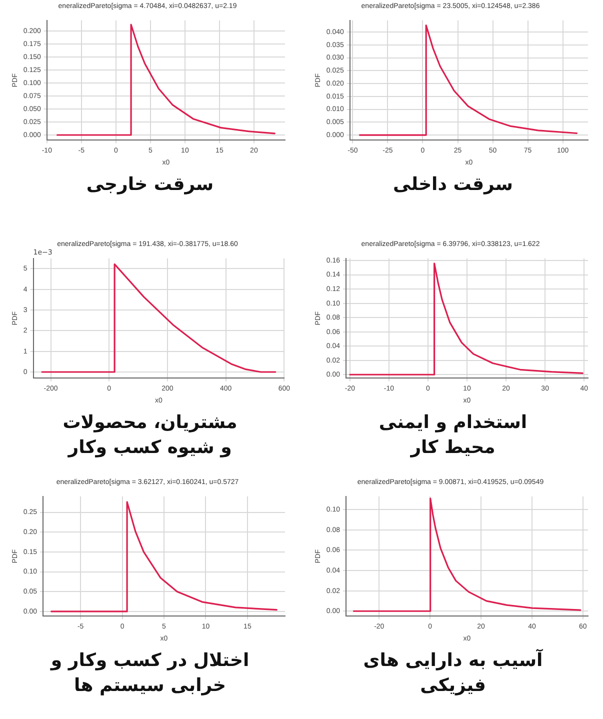 The width and height of the screenshot is (603, 719). Describe the element at coordinates (453, 185) in the screenshot. I see `text: سرقت داخلی` at that location.